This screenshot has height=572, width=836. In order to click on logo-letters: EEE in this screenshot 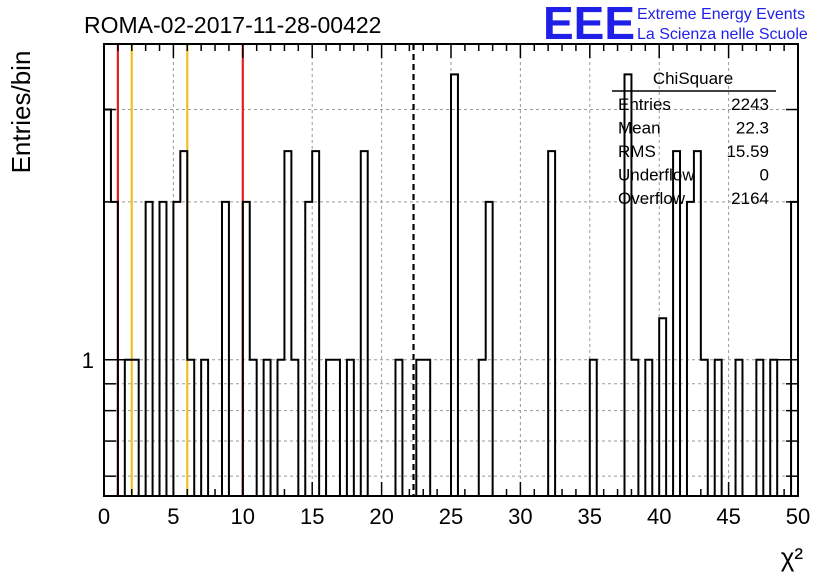, I will do `click(589, 24)`.